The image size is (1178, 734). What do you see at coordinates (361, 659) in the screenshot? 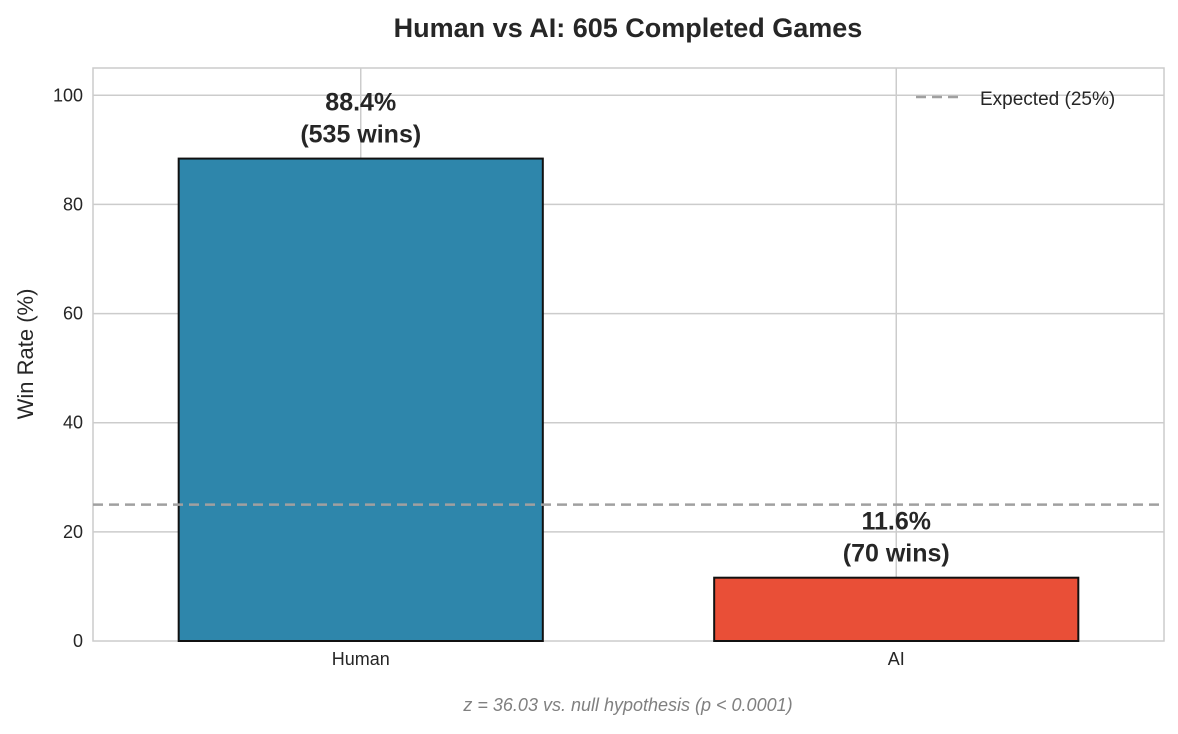
I see `x-tick-label: Human` at bounding box center [361, 659].